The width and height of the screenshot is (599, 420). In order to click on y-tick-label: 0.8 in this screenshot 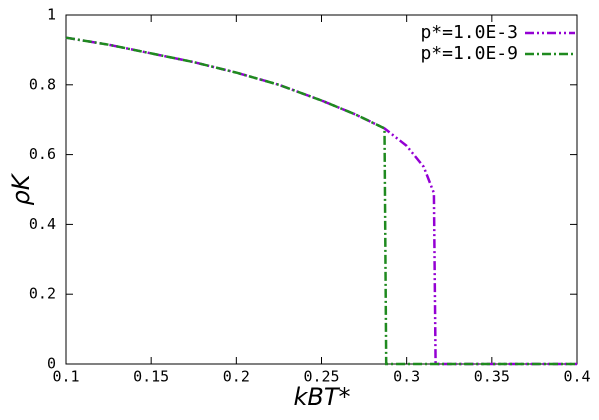, I will do `click(42, 84)`.